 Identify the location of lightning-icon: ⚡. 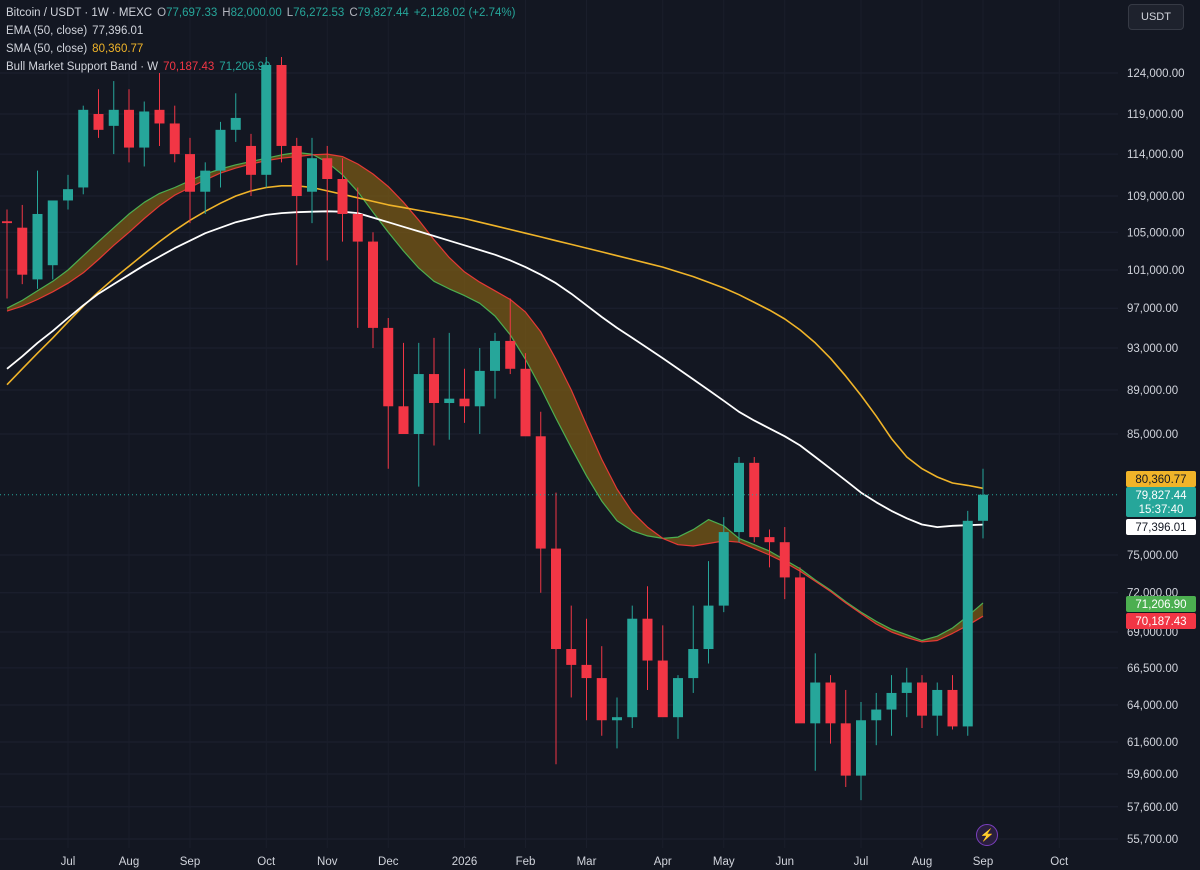
(987, 835).